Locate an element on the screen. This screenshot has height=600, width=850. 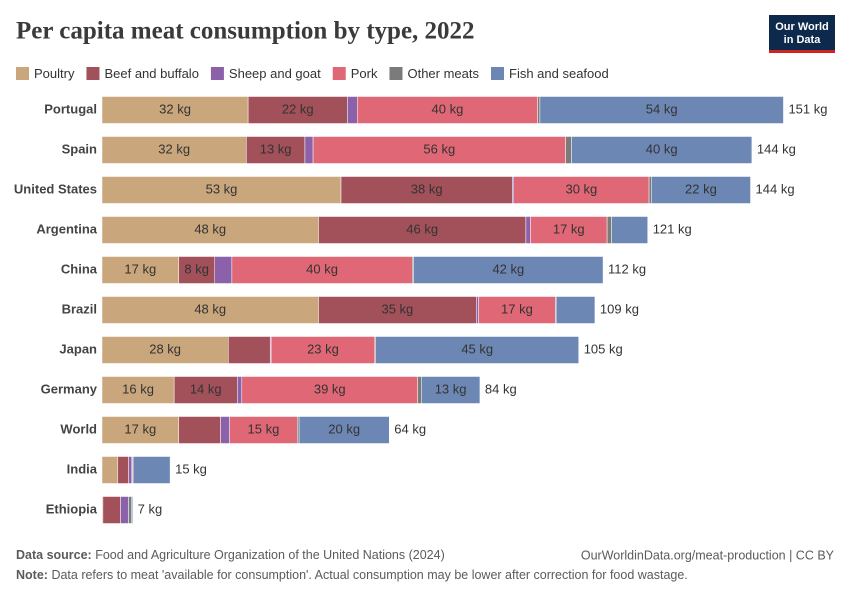
value-label: 38 kg is located at coordinates (427, 188).